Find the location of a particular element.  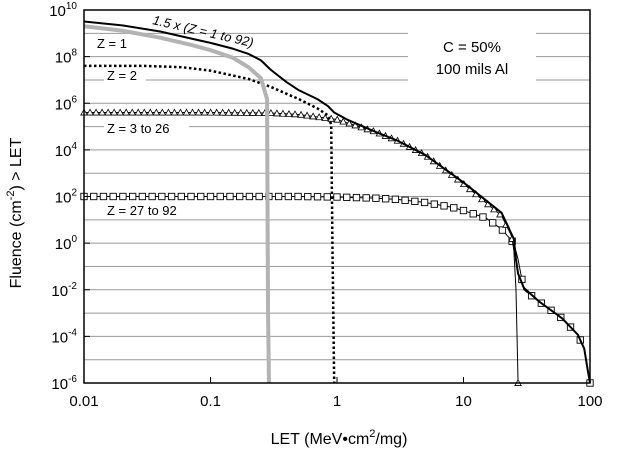

y-tick-label: 10⁶ is located at coordinates (66, 103).